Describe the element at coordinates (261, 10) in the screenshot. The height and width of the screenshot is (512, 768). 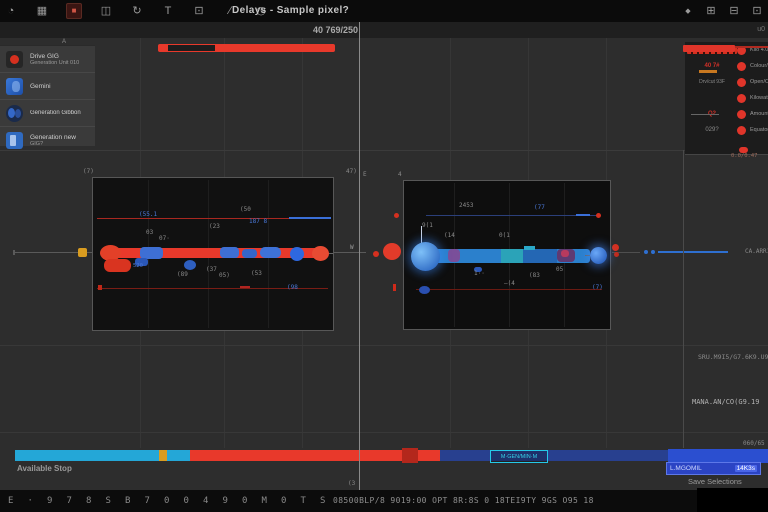
I see `clock-icon: ◷` at that location.